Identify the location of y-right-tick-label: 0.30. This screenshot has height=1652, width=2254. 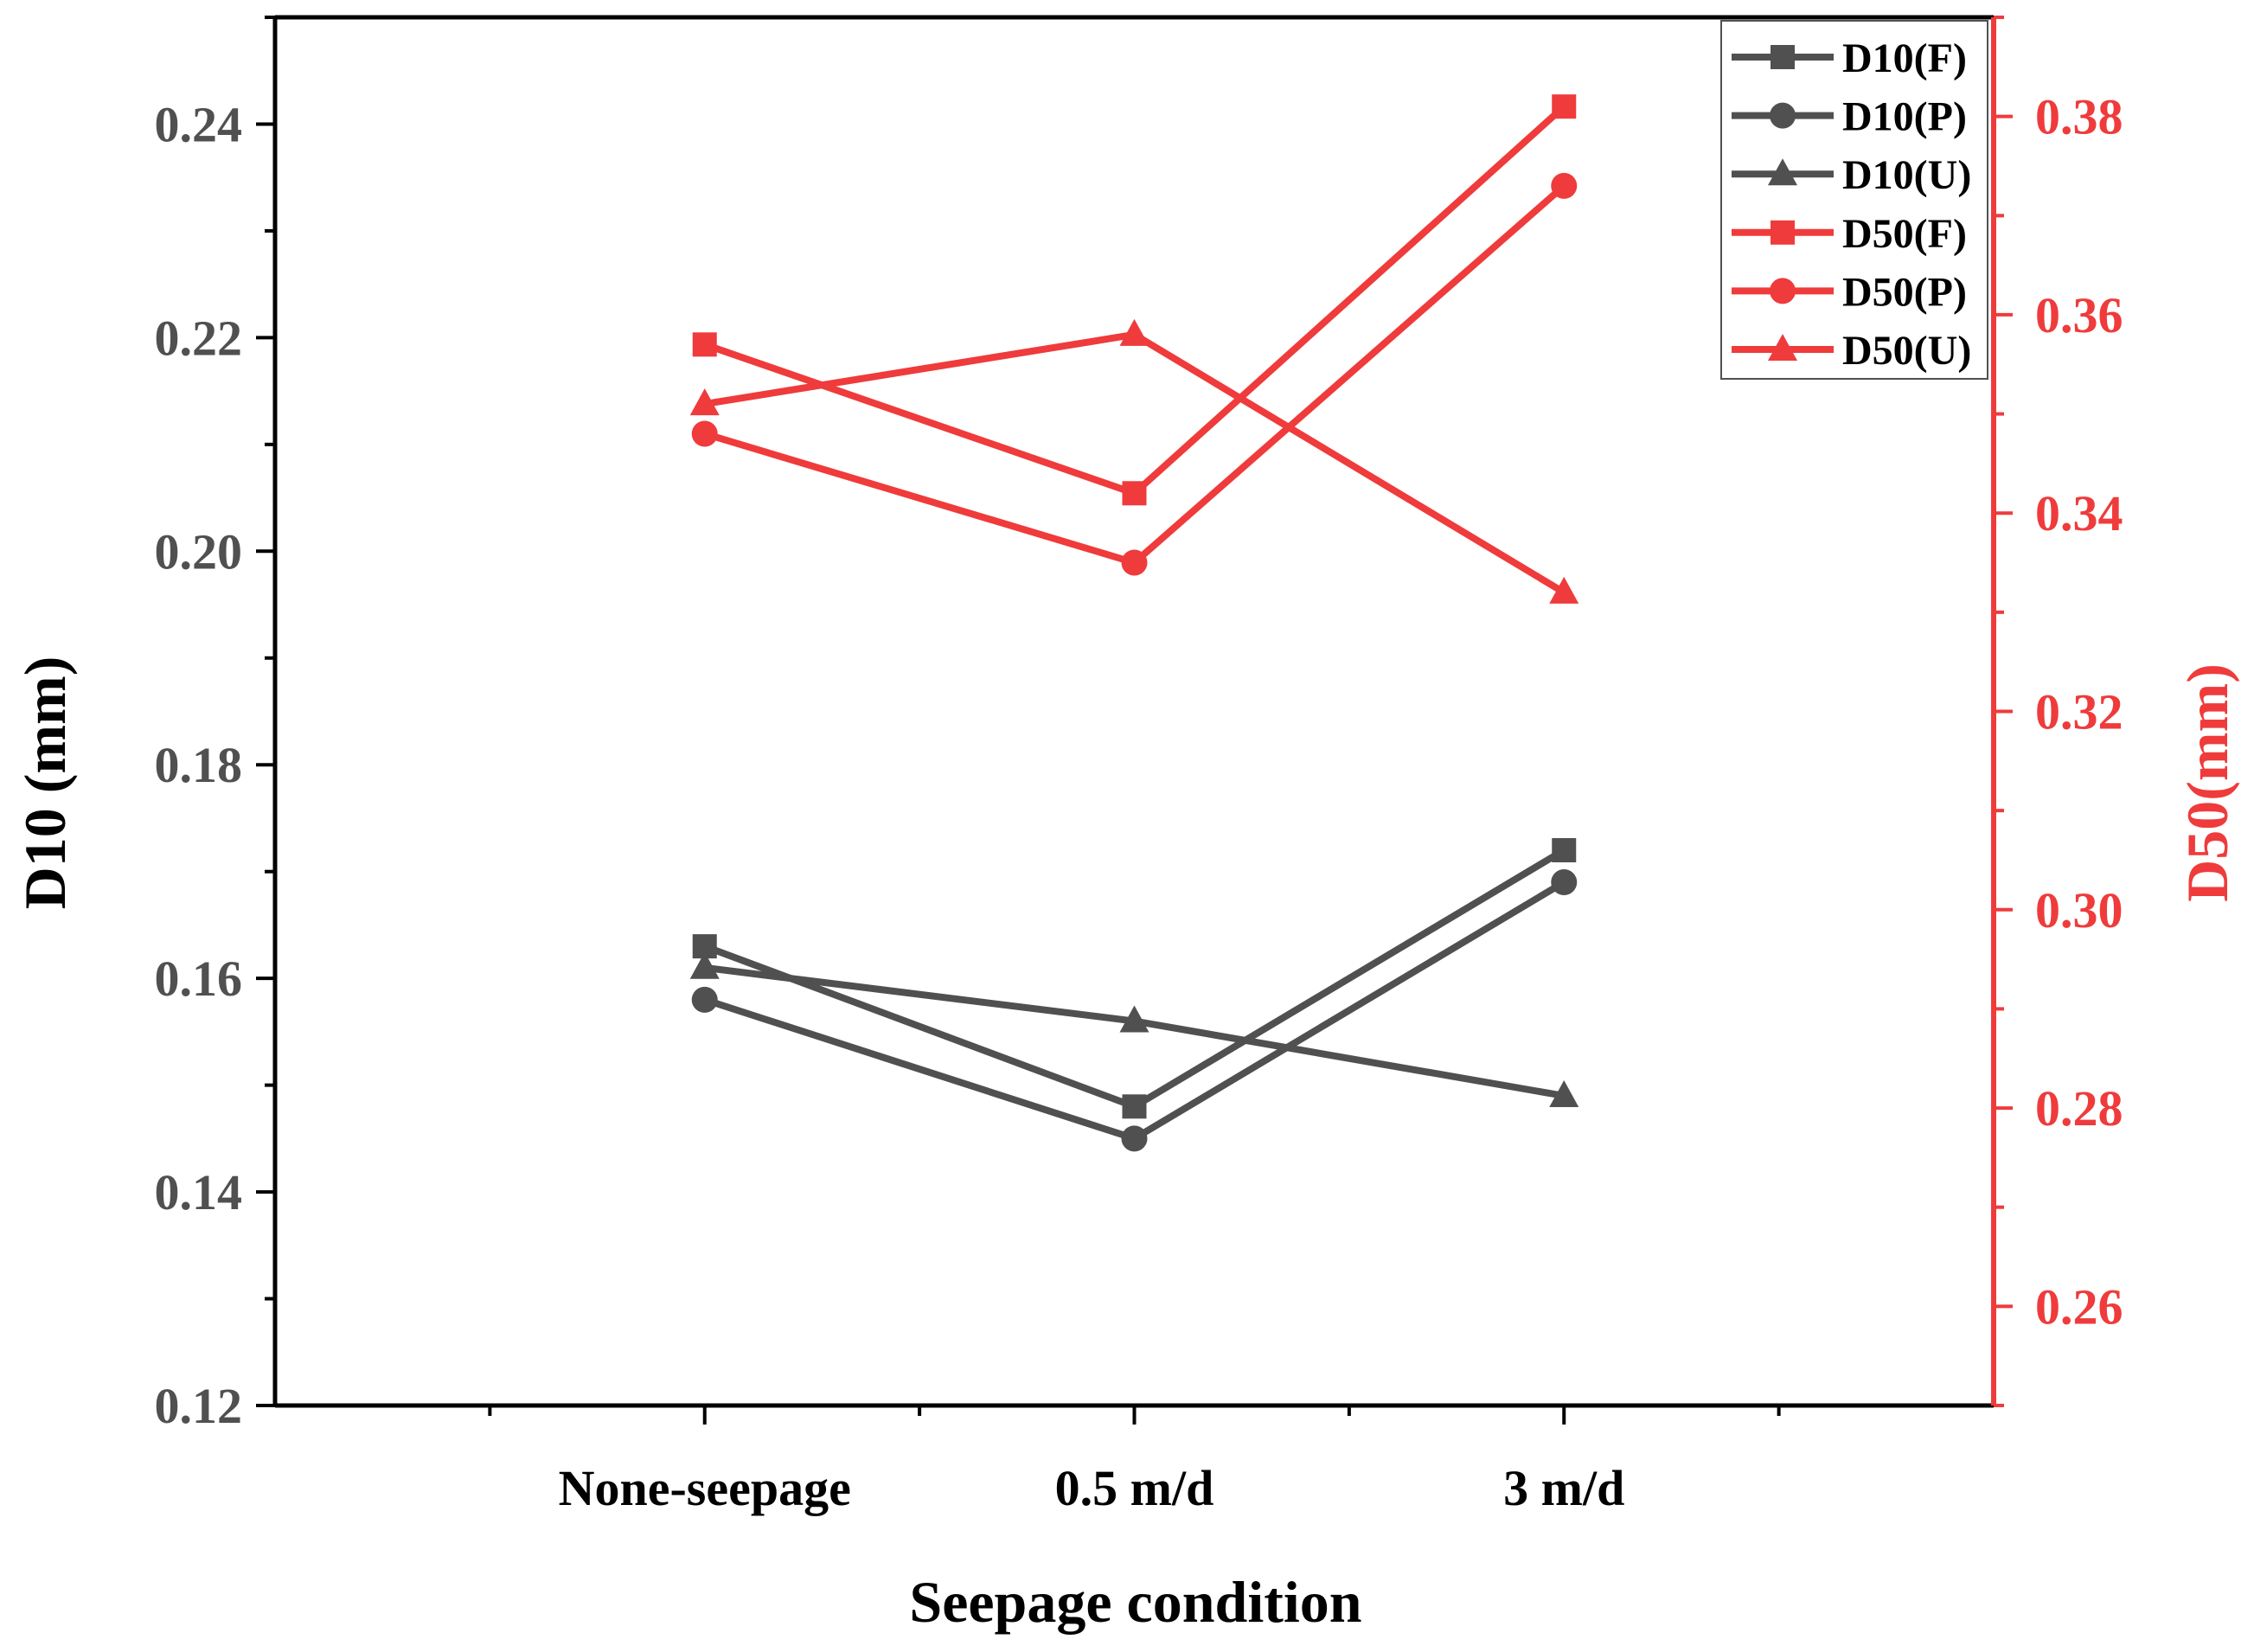
(2079, 910).